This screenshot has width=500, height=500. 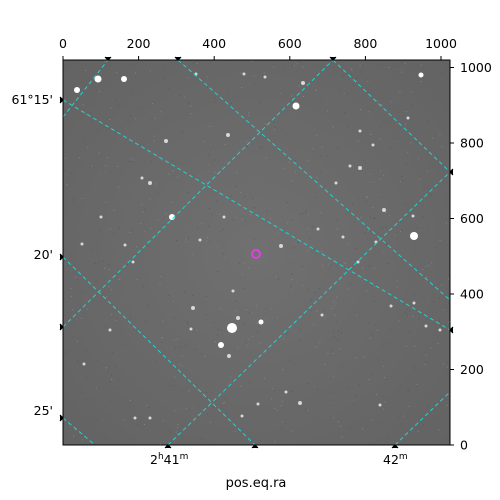 What do you see at coordinates (279, 471) in the screenshot?
I see `bottom-axis: 2h41m 42m pos.eq.ra` at bounding box center [279, 471].